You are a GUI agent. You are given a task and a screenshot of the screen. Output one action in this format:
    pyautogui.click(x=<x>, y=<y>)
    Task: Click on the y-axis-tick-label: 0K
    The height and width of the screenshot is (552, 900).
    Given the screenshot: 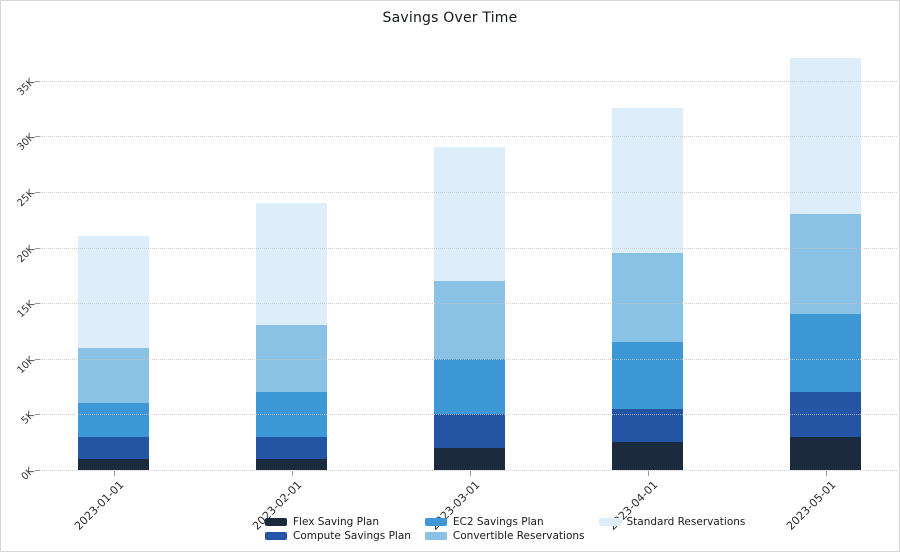 What is the action you would take?
    pyautogui.click(x=28, y=474)
    